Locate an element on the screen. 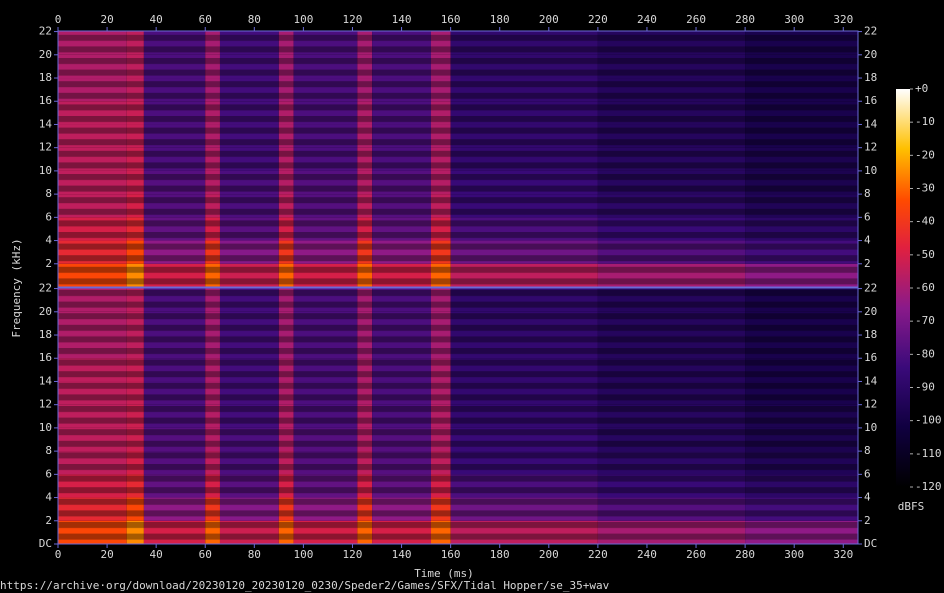  x-axis-label: Time (ms) is located at coordinates (444, 573).